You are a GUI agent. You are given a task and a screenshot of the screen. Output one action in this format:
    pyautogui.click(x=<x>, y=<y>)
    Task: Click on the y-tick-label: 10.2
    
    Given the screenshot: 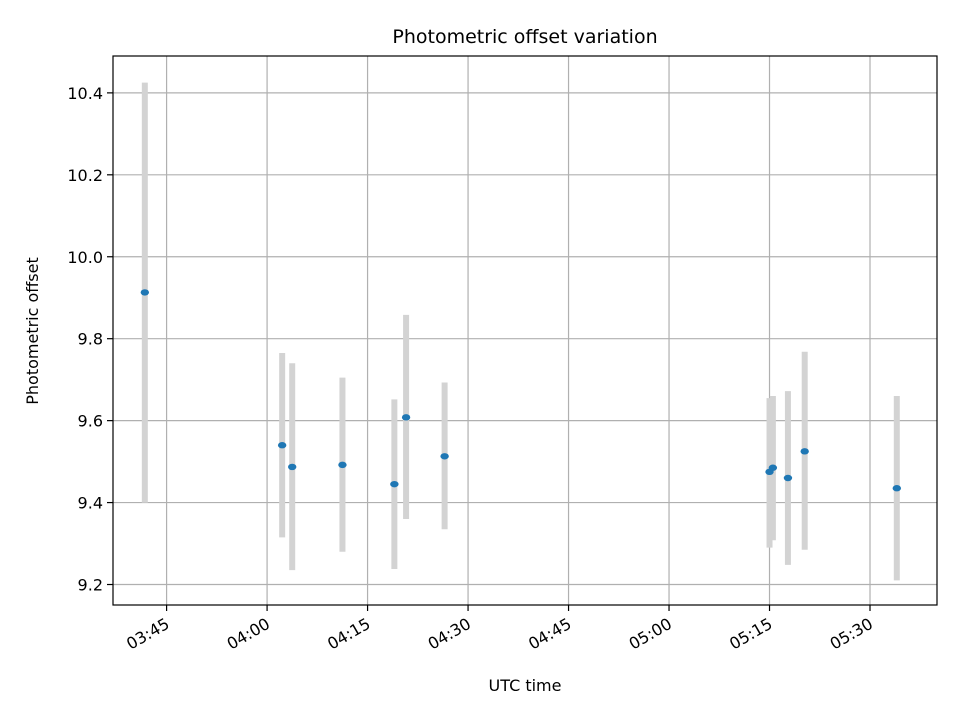 What is the action you would take?
    pyautogui.click(x=85, y=175)
    